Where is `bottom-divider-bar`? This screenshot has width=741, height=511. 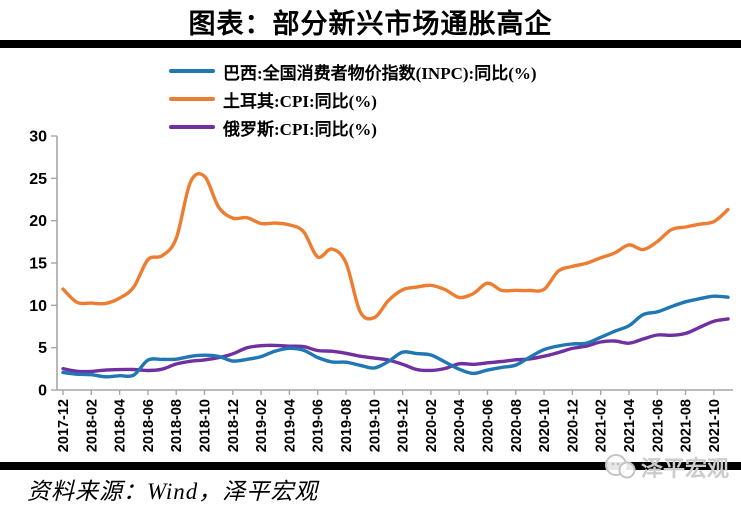
bottom-divider-bar is located at coordinates (370, 466).